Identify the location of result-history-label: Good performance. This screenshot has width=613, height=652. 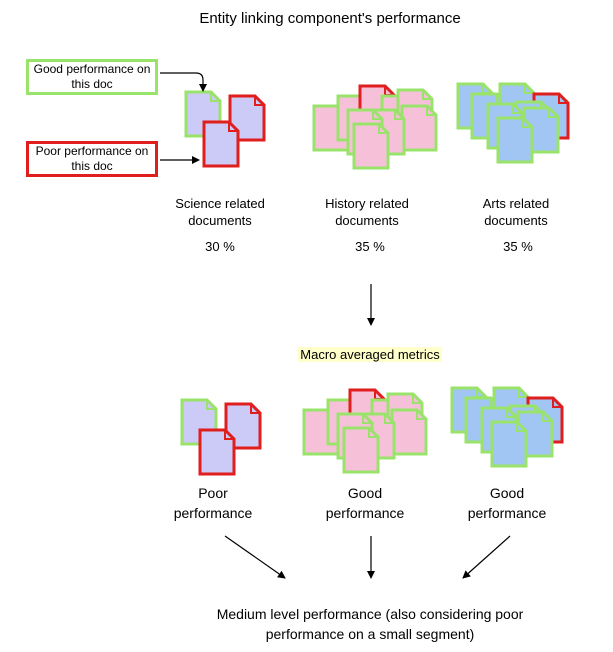
(365, 503).